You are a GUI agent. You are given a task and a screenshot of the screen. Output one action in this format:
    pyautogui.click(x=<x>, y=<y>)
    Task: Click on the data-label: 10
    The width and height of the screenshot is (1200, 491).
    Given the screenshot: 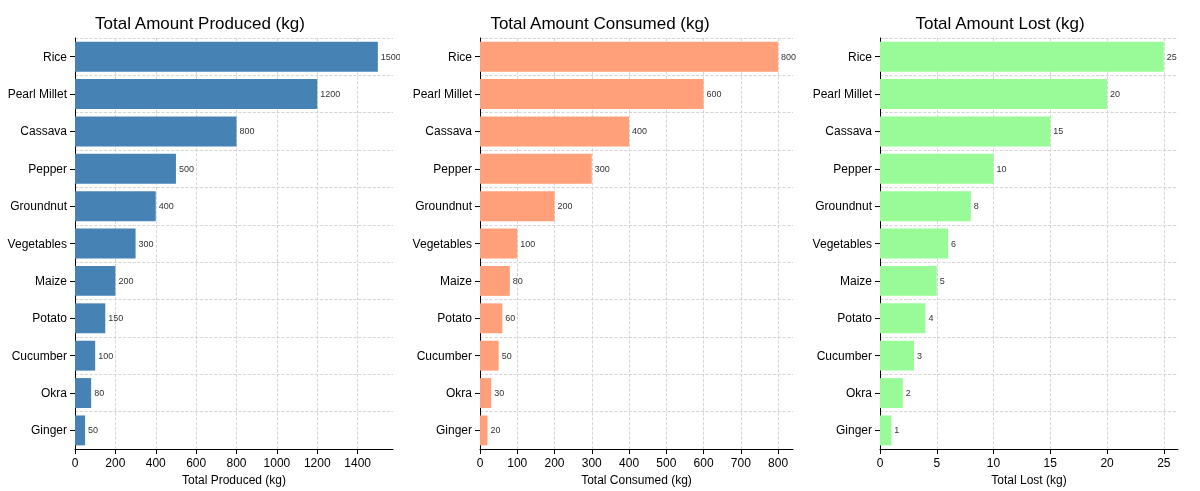 What is the action you would take?
    pyautogui.click(x=1001, y=168)
    